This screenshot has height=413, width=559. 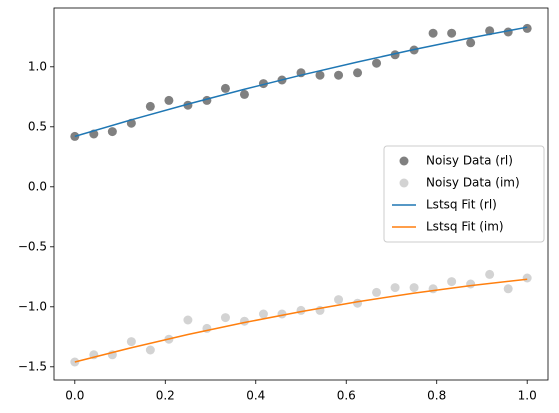 I want to click on y-tick-label: −0.5, so click(x=32, y=246).